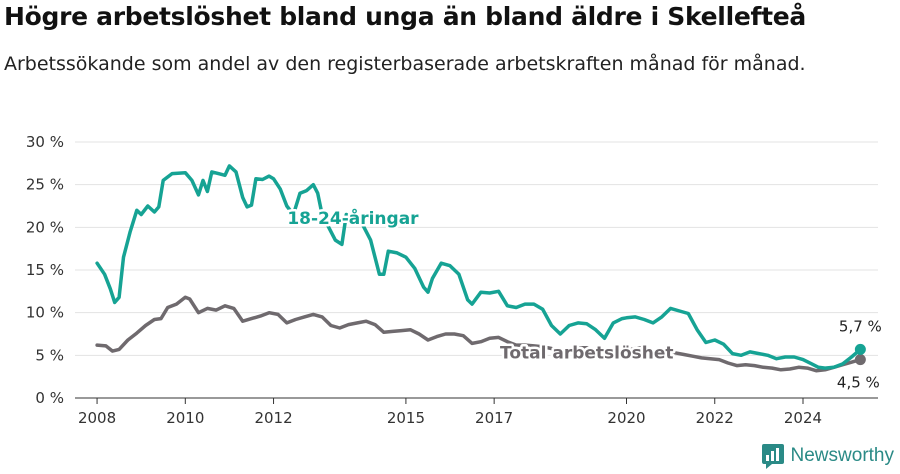 The height and width of the screenshot is (474, 900). Describe the element at coordinates (860, 326) in the screenshot. I see `end-value-label-youth: 5,7 %` at that location.